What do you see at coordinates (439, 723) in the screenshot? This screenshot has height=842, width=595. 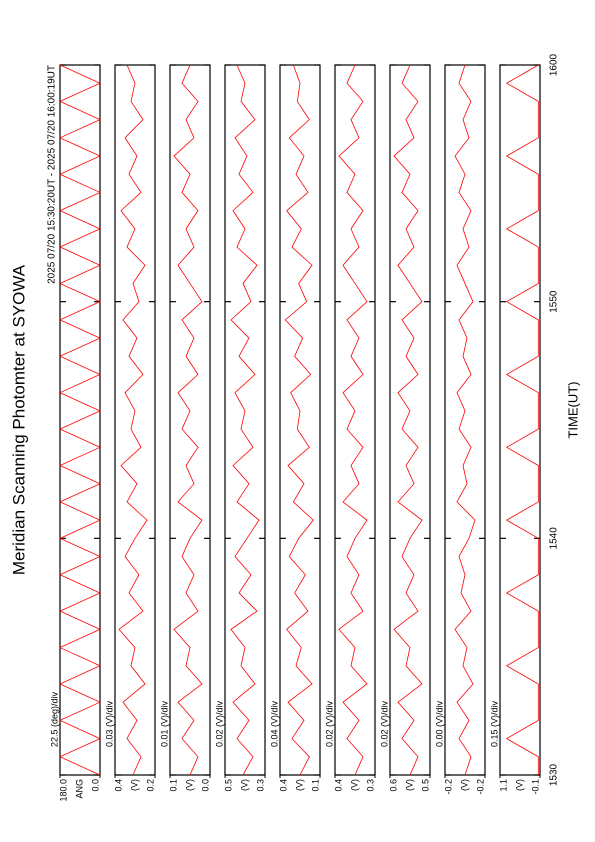 I see `div-label: 0.00 (V)/div` at bounding box center [439, 723].